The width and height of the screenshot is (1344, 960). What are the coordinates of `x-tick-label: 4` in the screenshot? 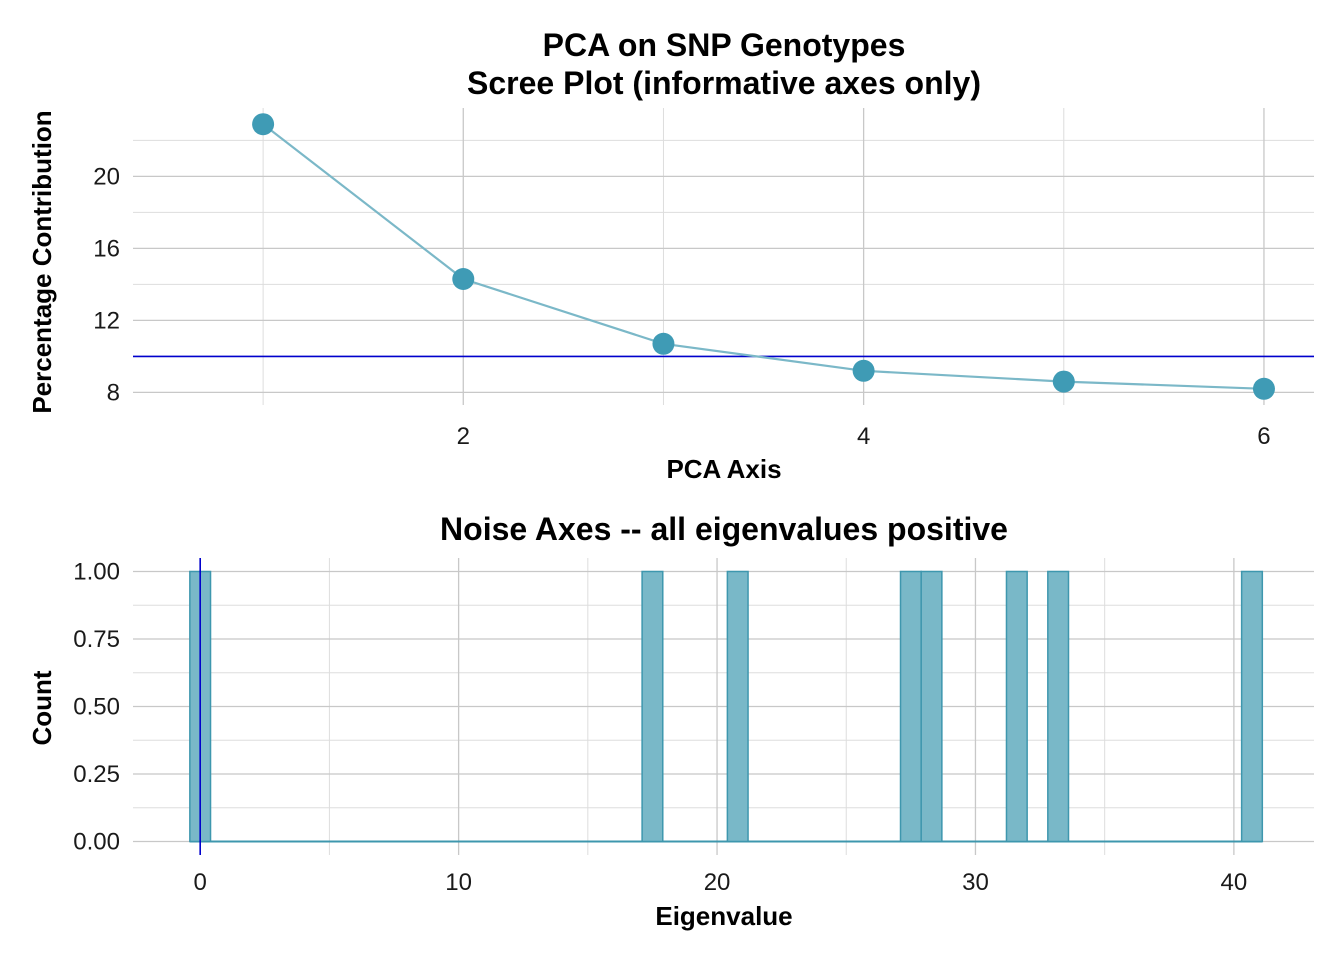 It's located at (863, 436).